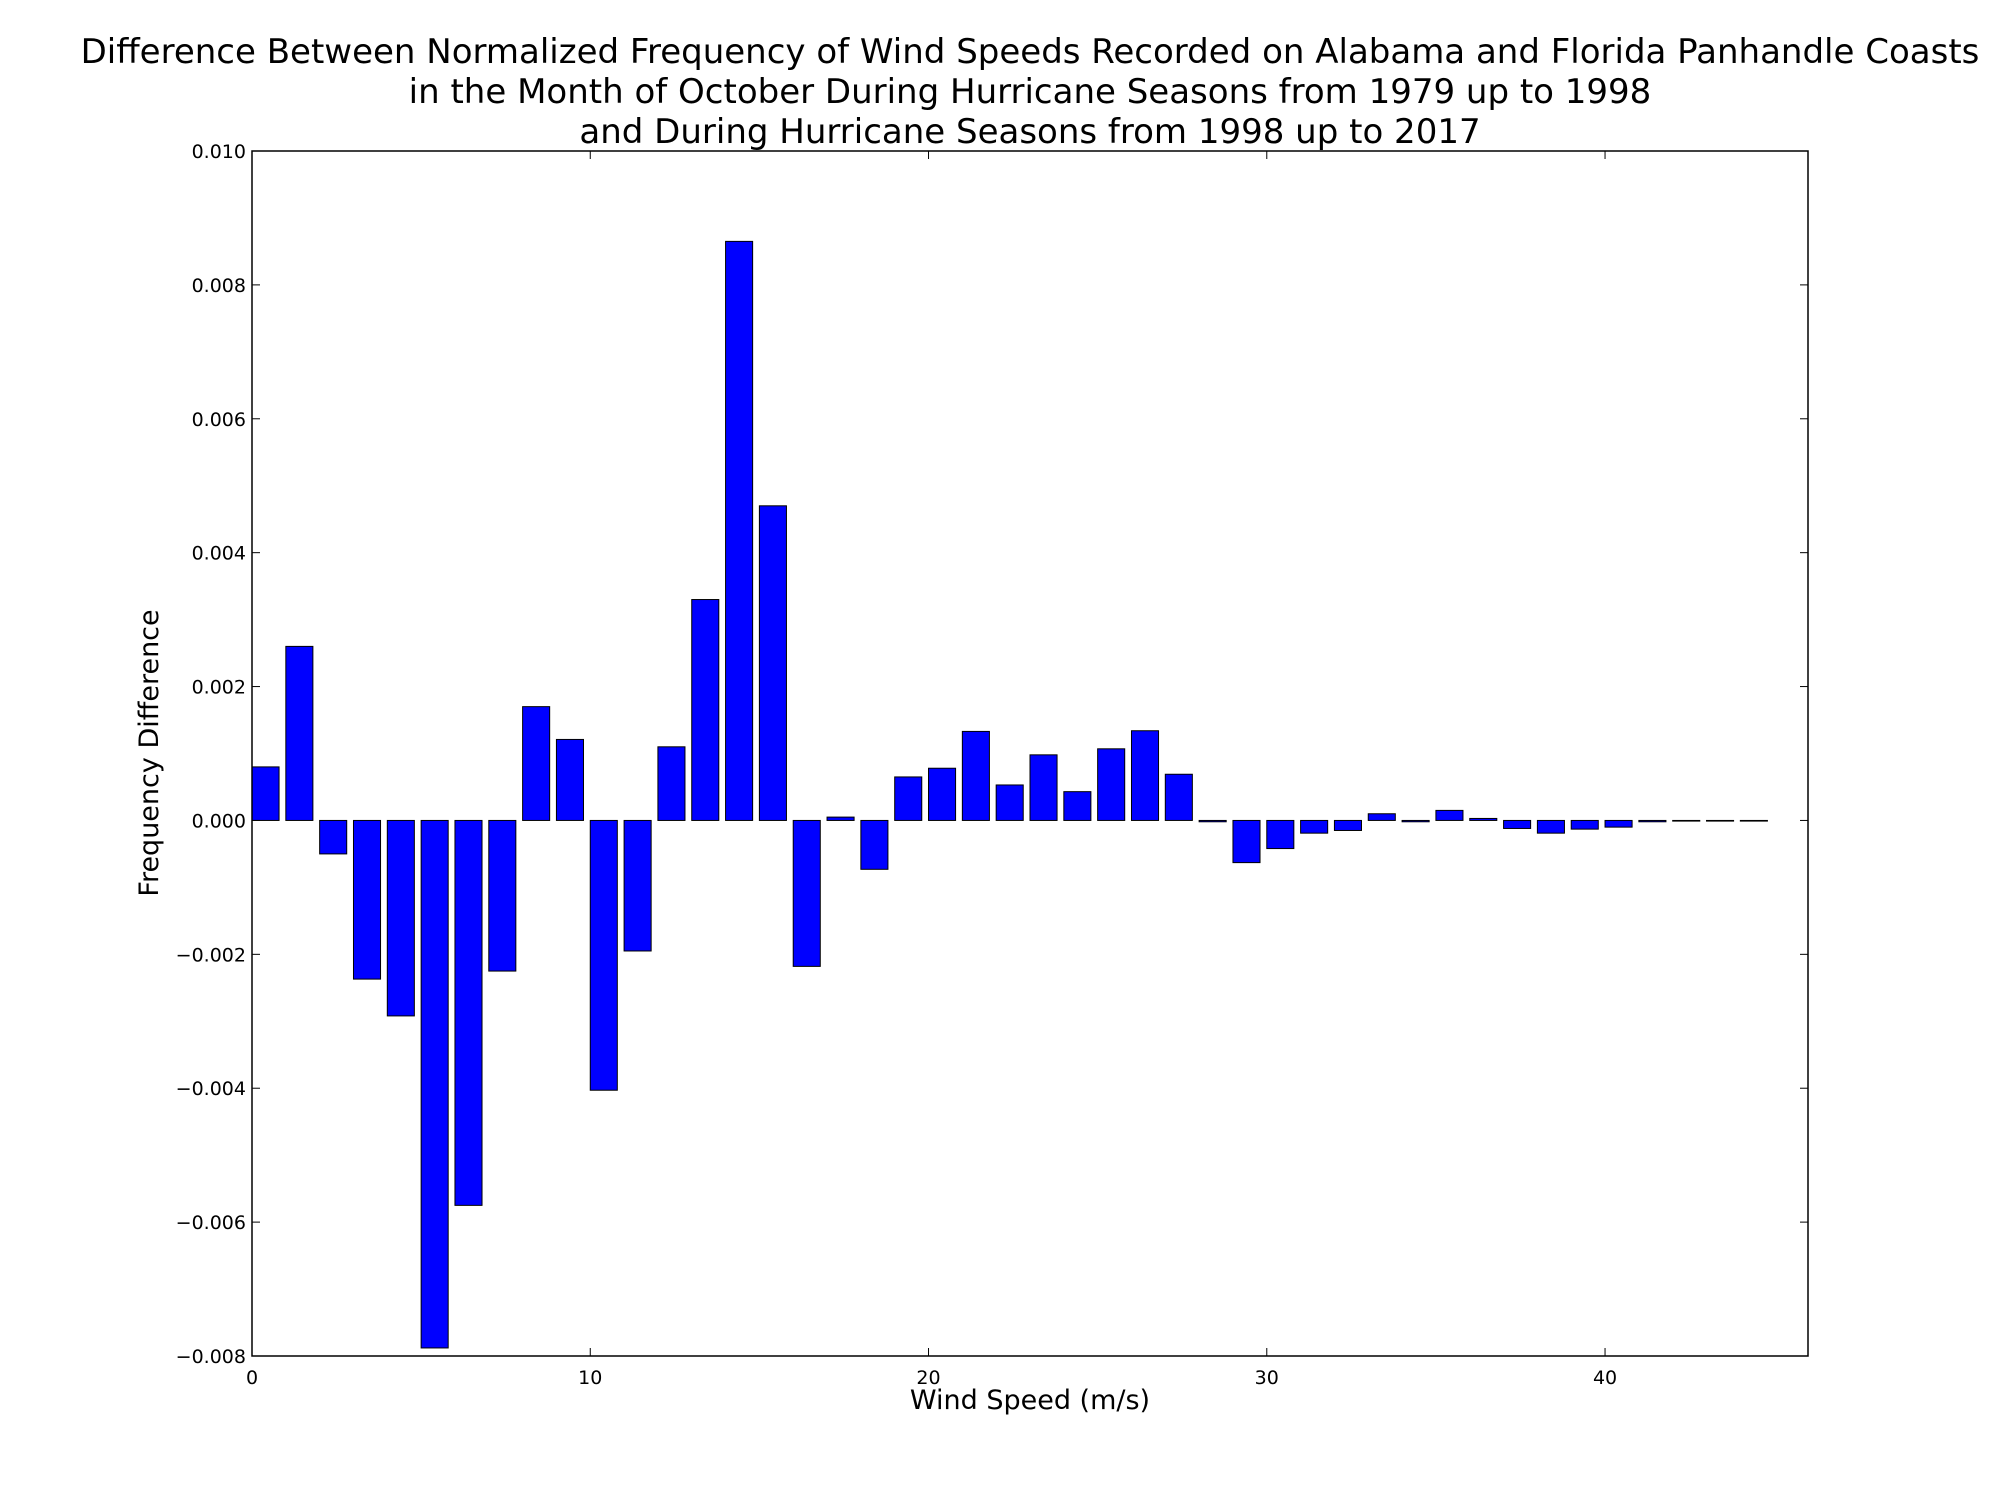  What do you see at coordinates (219, 286) in the screenshot?
I see `y-tick-label: 0.008` at bounding box center [219, 286].